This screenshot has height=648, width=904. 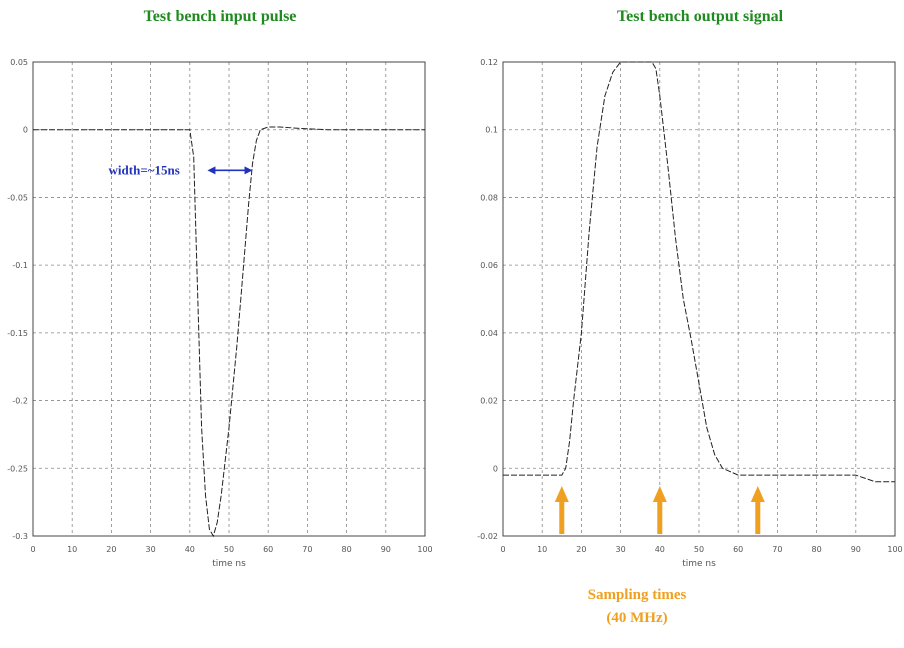 What do you see at coordinates (190, 549) in the screenshot?
I see `input-x-tick-label: 40` at bounding box center [190, 549].